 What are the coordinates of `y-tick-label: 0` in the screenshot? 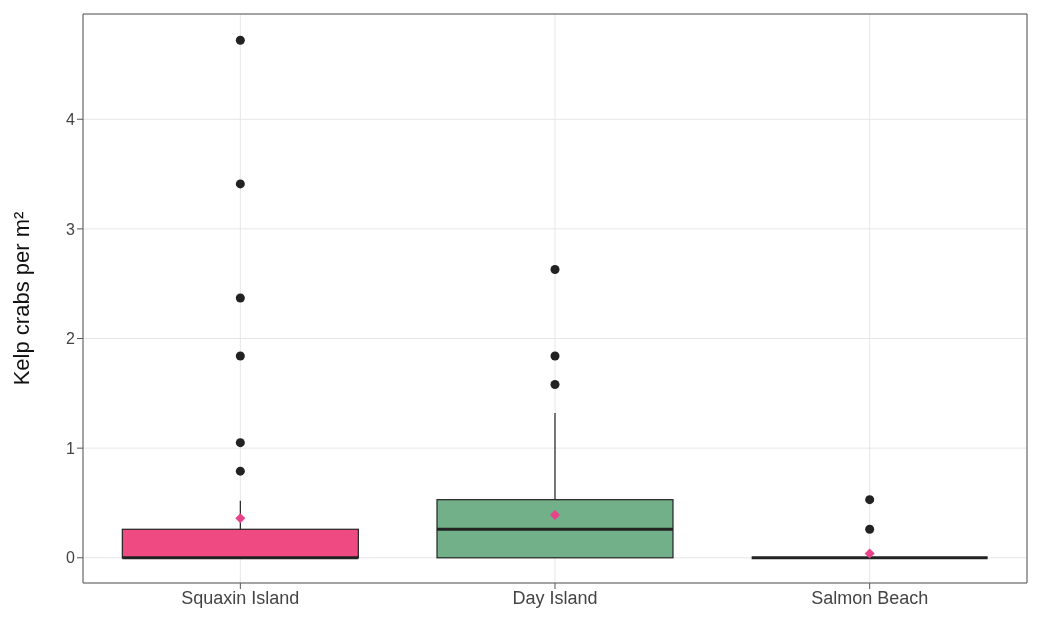 It's located at (71, 558).